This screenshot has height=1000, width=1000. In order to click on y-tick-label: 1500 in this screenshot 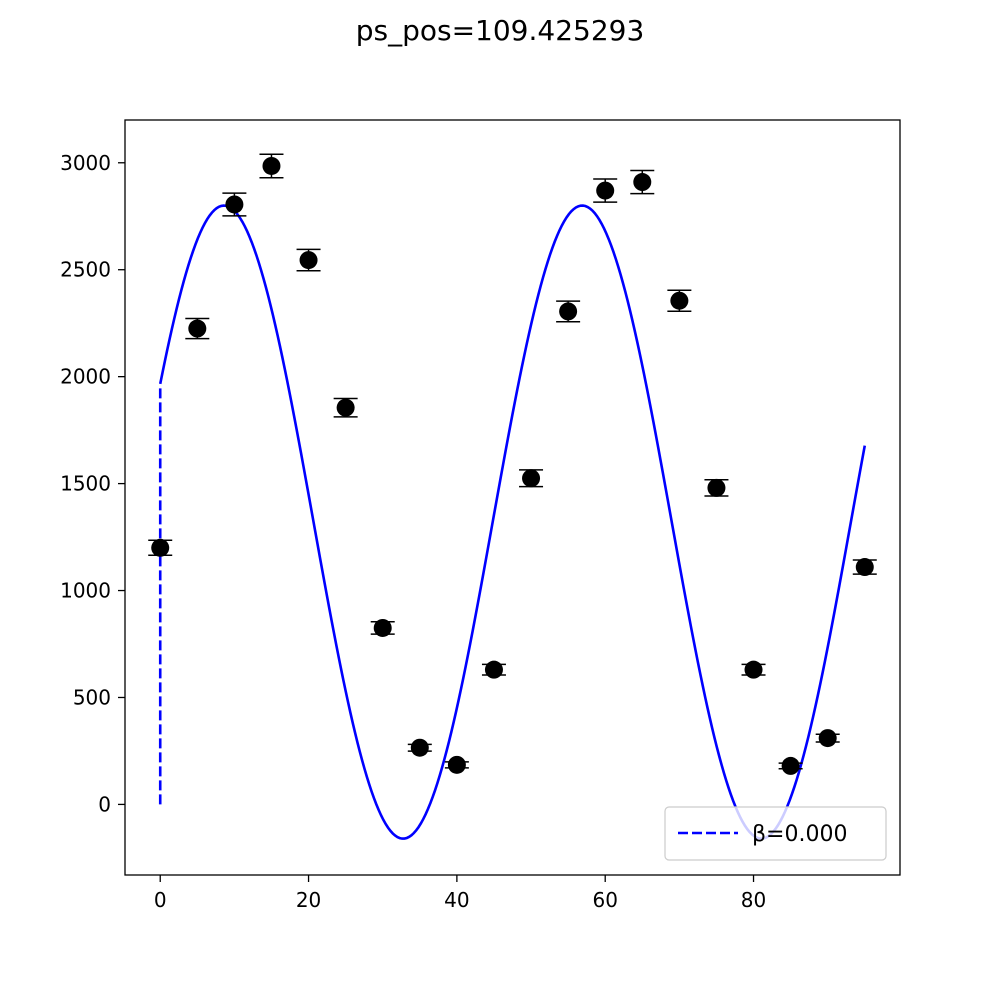, I will do `click(85, 484)`.